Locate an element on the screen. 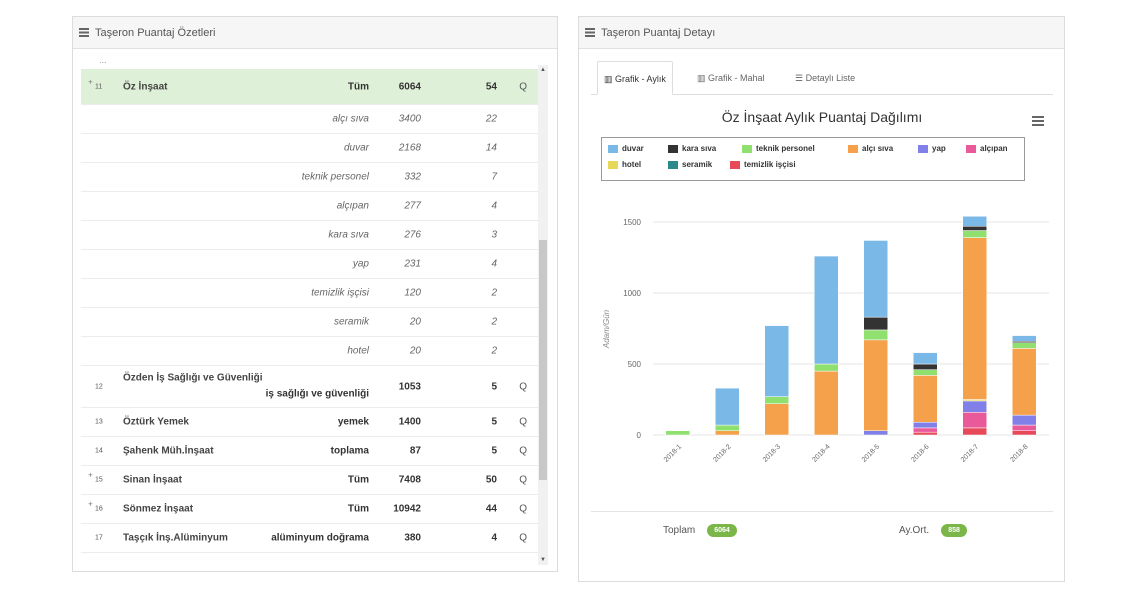 This screenshot has height=596, width=1134. bar-chart-icon: ▥ is located at coordinates (610, 79).